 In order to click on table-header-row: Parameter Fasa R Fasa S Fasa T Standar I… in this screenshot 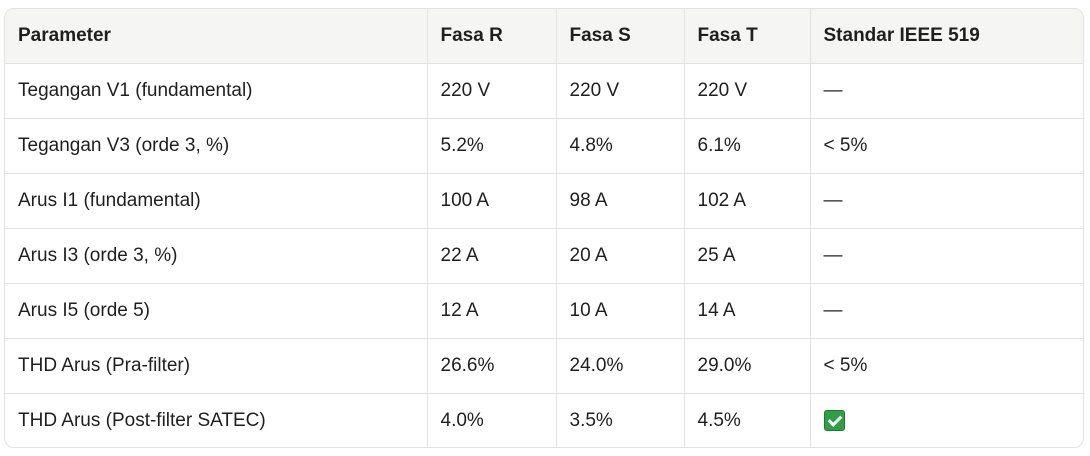, I will do `click(544, 36)`.